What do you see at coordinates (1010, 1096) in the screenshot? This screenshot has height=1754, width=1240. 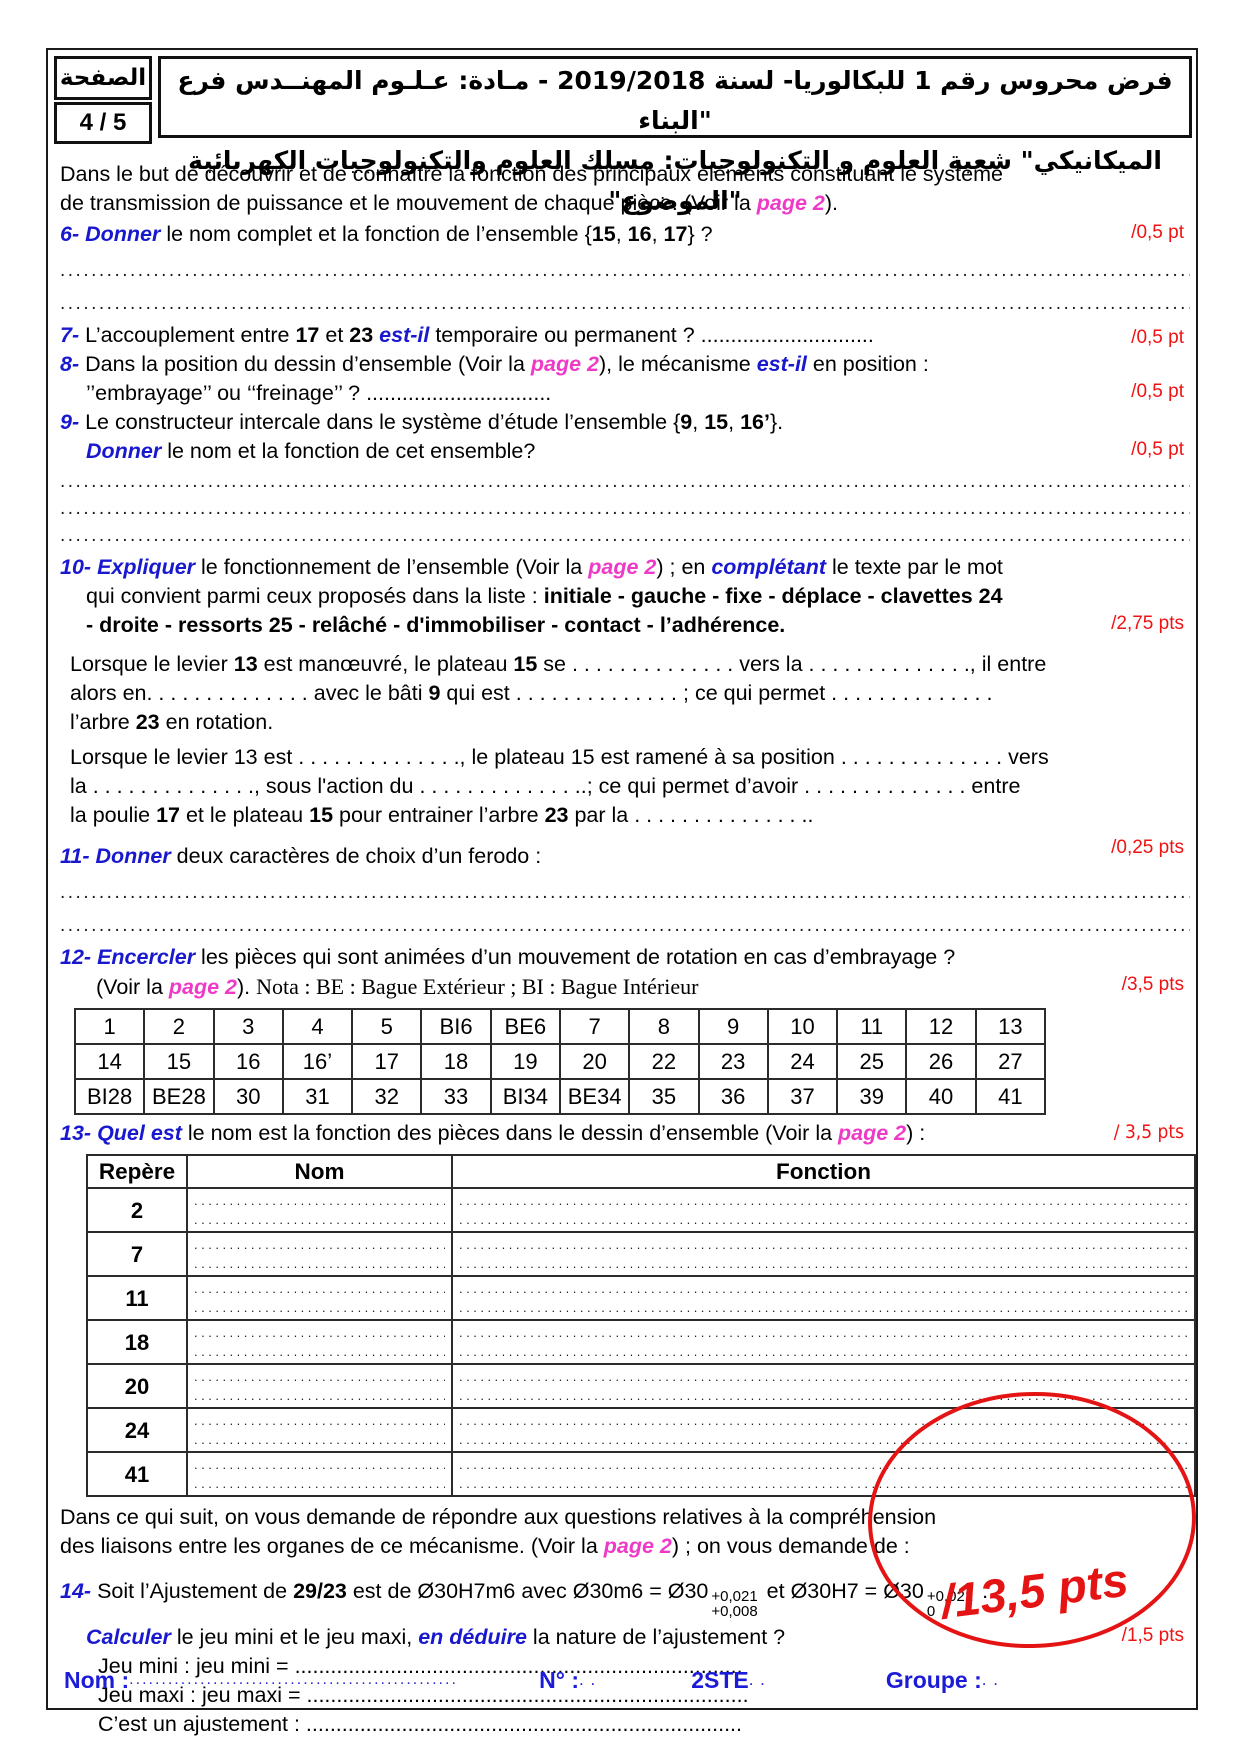 I see `piece-number-cell: 41` at bounding box center [1010, 1096].